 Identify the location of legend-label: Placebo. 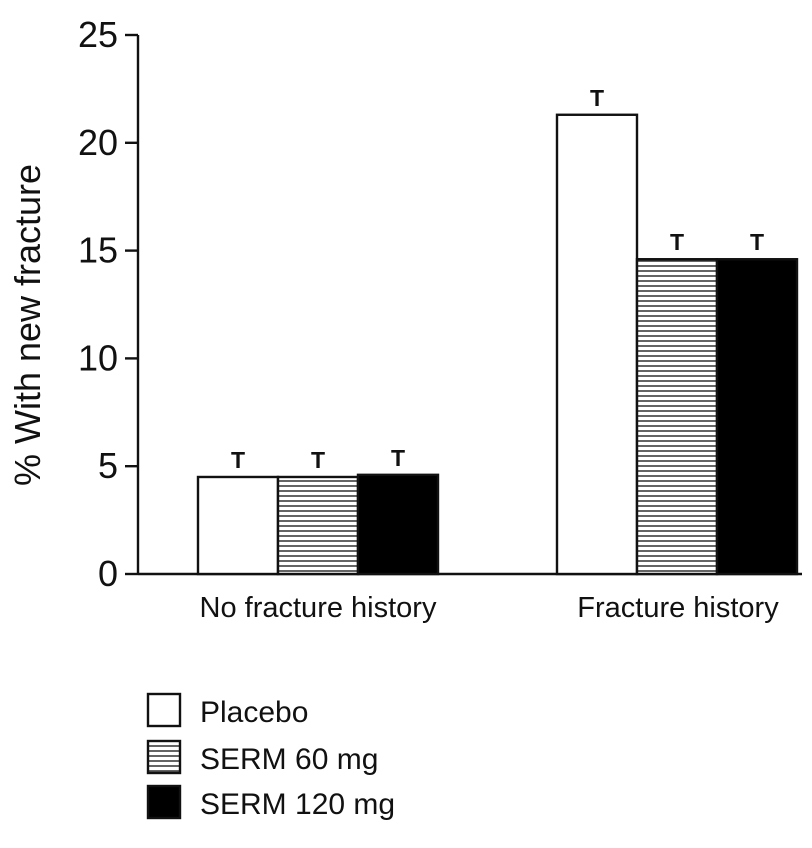
(254, 712).